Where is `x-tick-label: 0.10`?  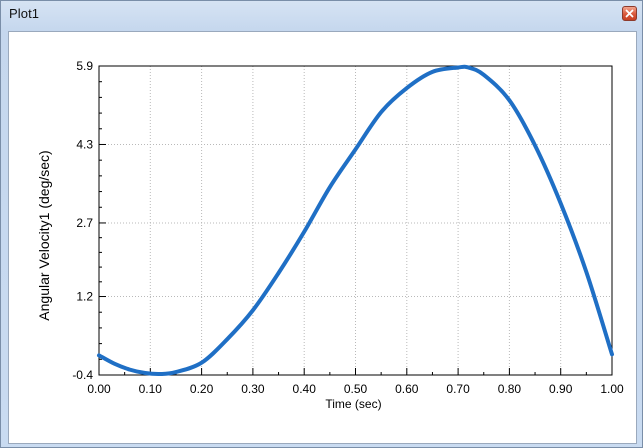
x-tick-label: 0.10 is located at coordinates (151, 389).